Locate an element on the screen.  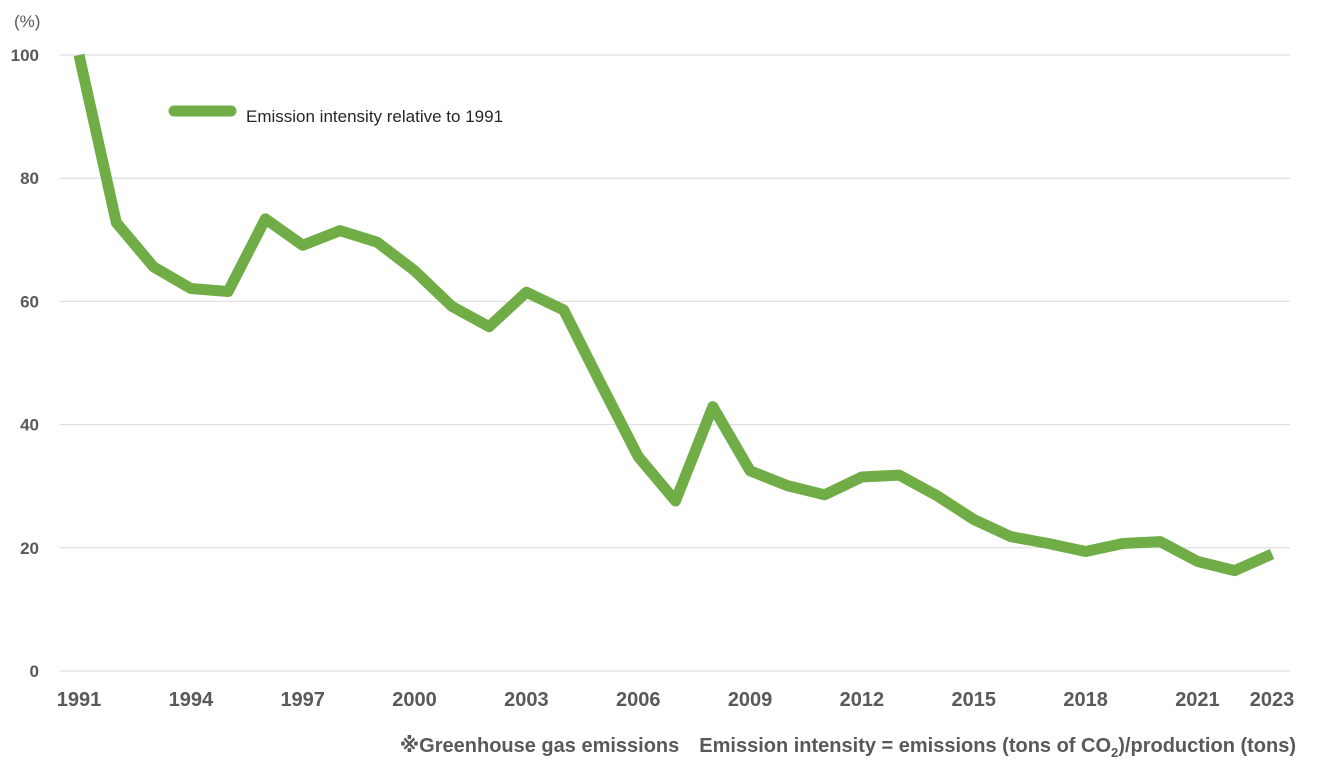
x-tick-label: 2000 is located at coordinates (414, 700).